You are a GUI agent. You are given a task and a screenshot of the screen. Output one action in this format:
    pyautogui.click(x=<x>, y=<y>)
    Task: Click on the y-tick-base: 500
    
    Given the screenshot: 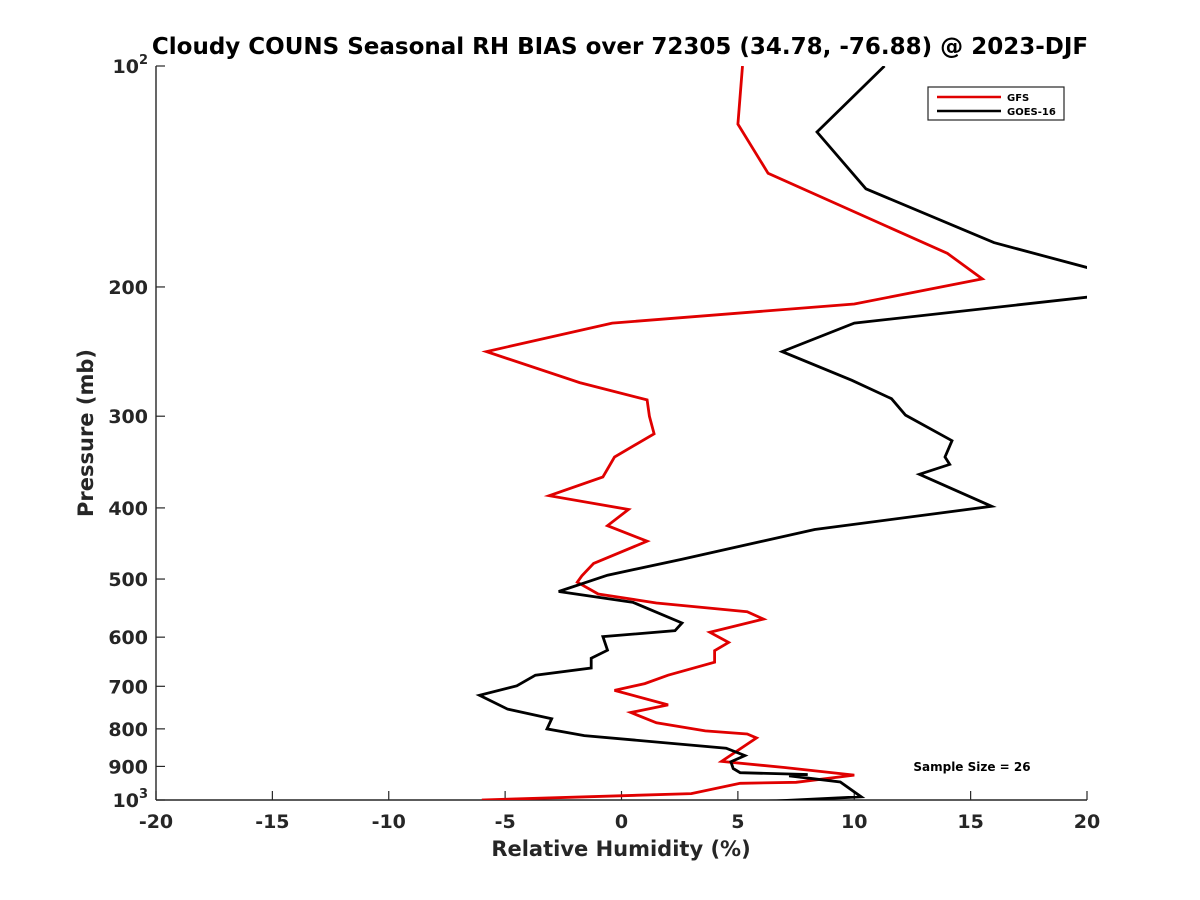 What is the action you would take?
    pyautogui.click(x=128, y=580)
    